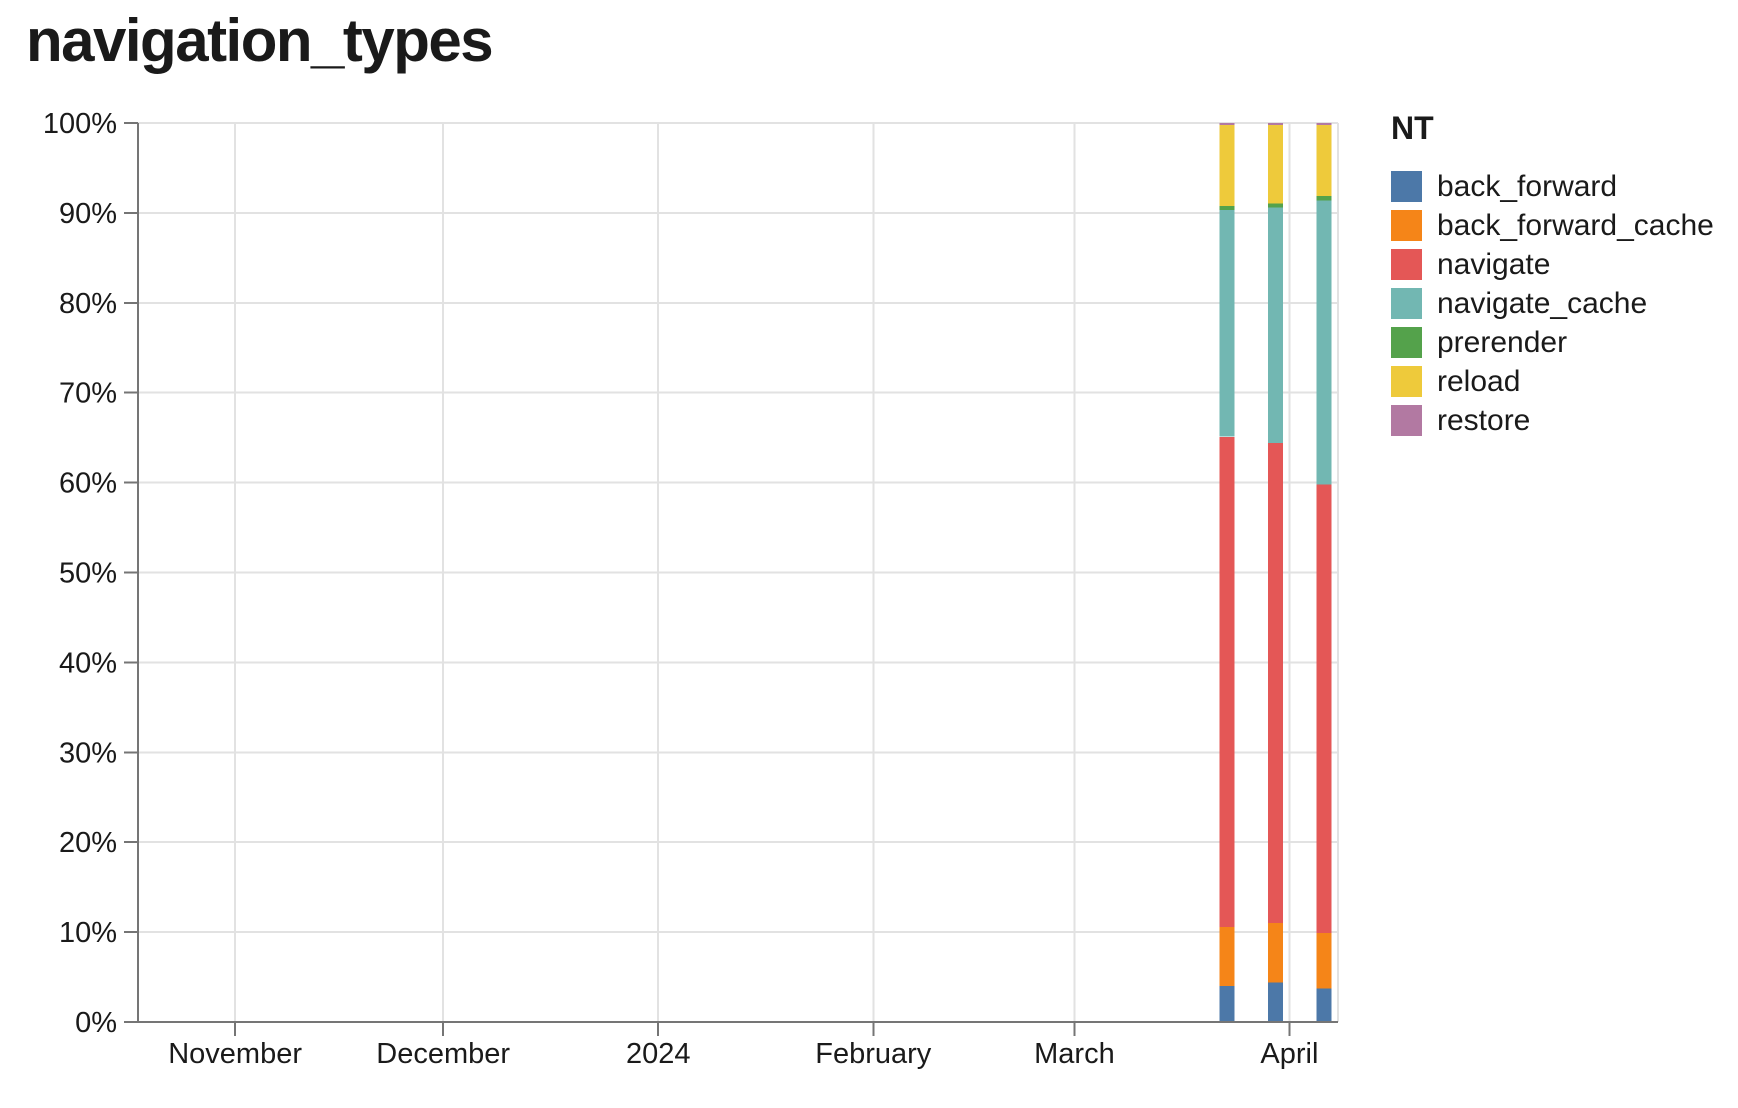  Describe the element at coordinates (1552, 381) in the screenshot. I see `legend-item-reload: reload` at that location.